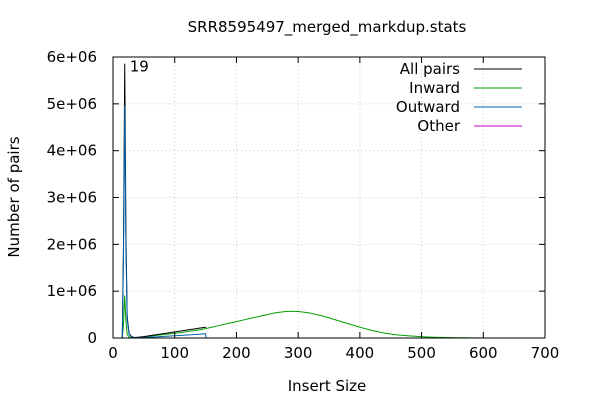  Describe the element at coordinates (72, 151) in the screenshot. I see `y-tick-label: 4e+06` at that location.